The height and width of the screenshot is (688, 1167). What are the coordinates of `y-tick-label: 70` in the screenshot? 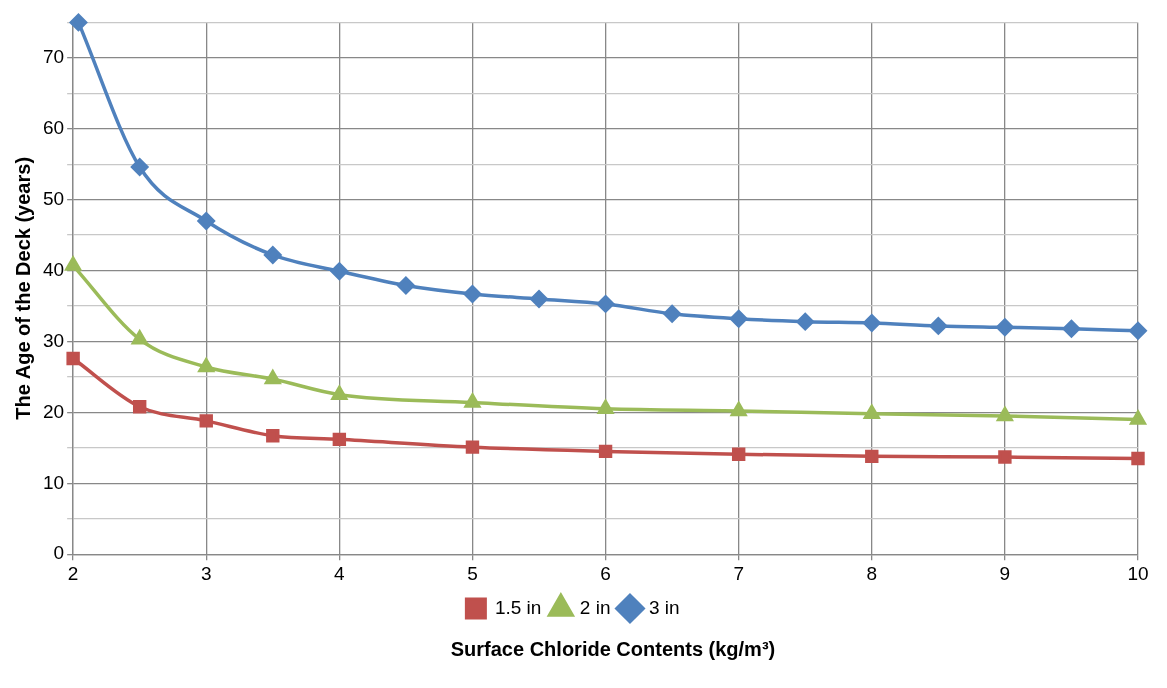 It's located at (53, 57).